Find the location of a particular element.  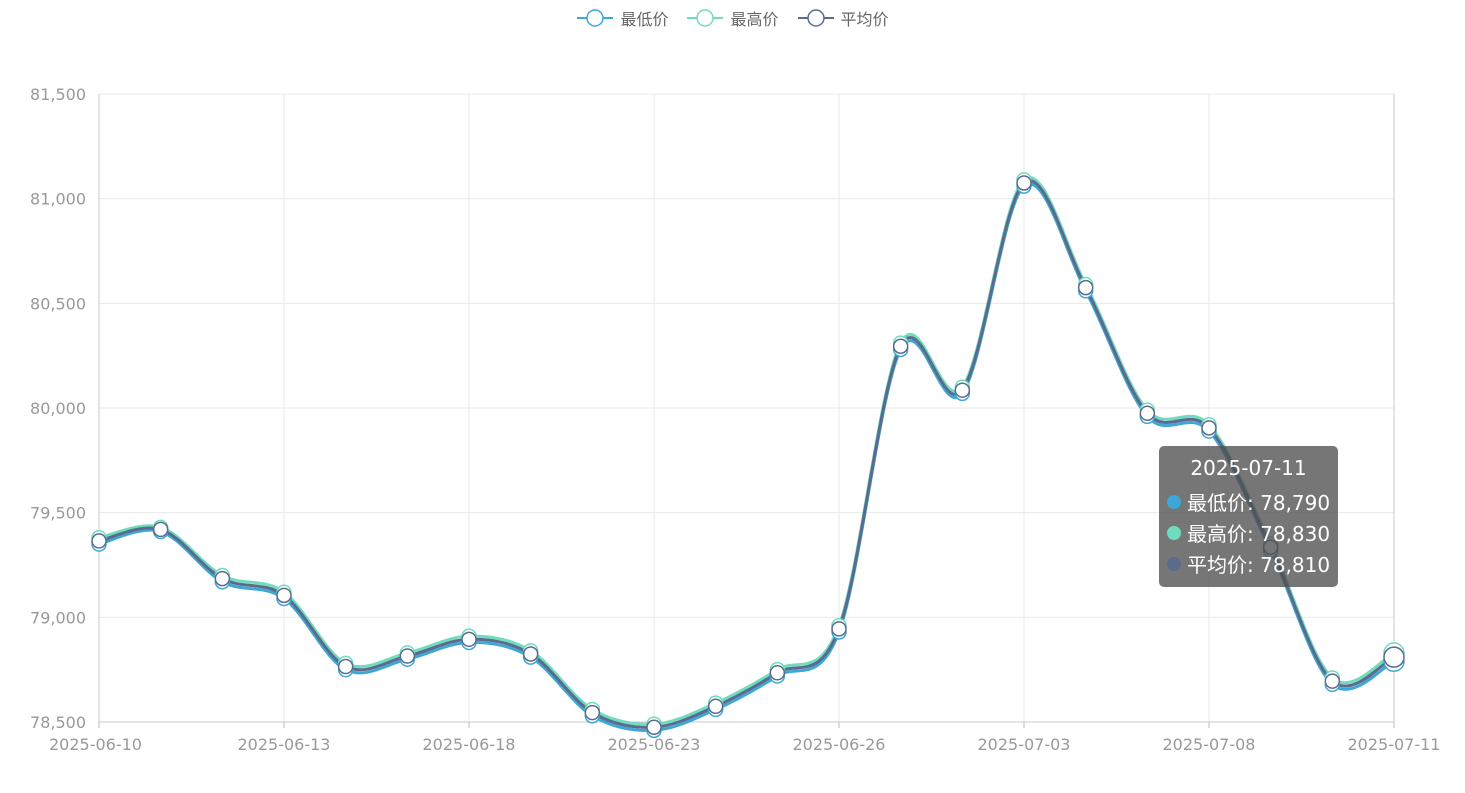

tooltip-row-high: 最高价: 78,830 is located at coordinates (1248, 532).